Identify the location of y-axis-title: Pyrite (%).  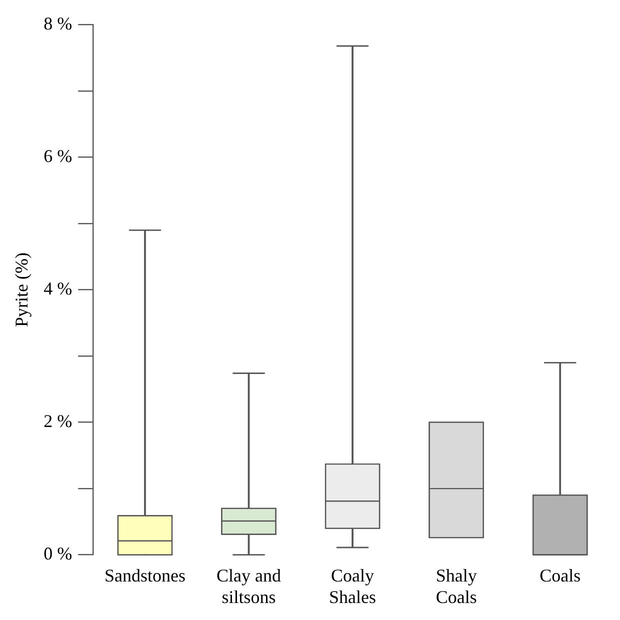
(22, 290).